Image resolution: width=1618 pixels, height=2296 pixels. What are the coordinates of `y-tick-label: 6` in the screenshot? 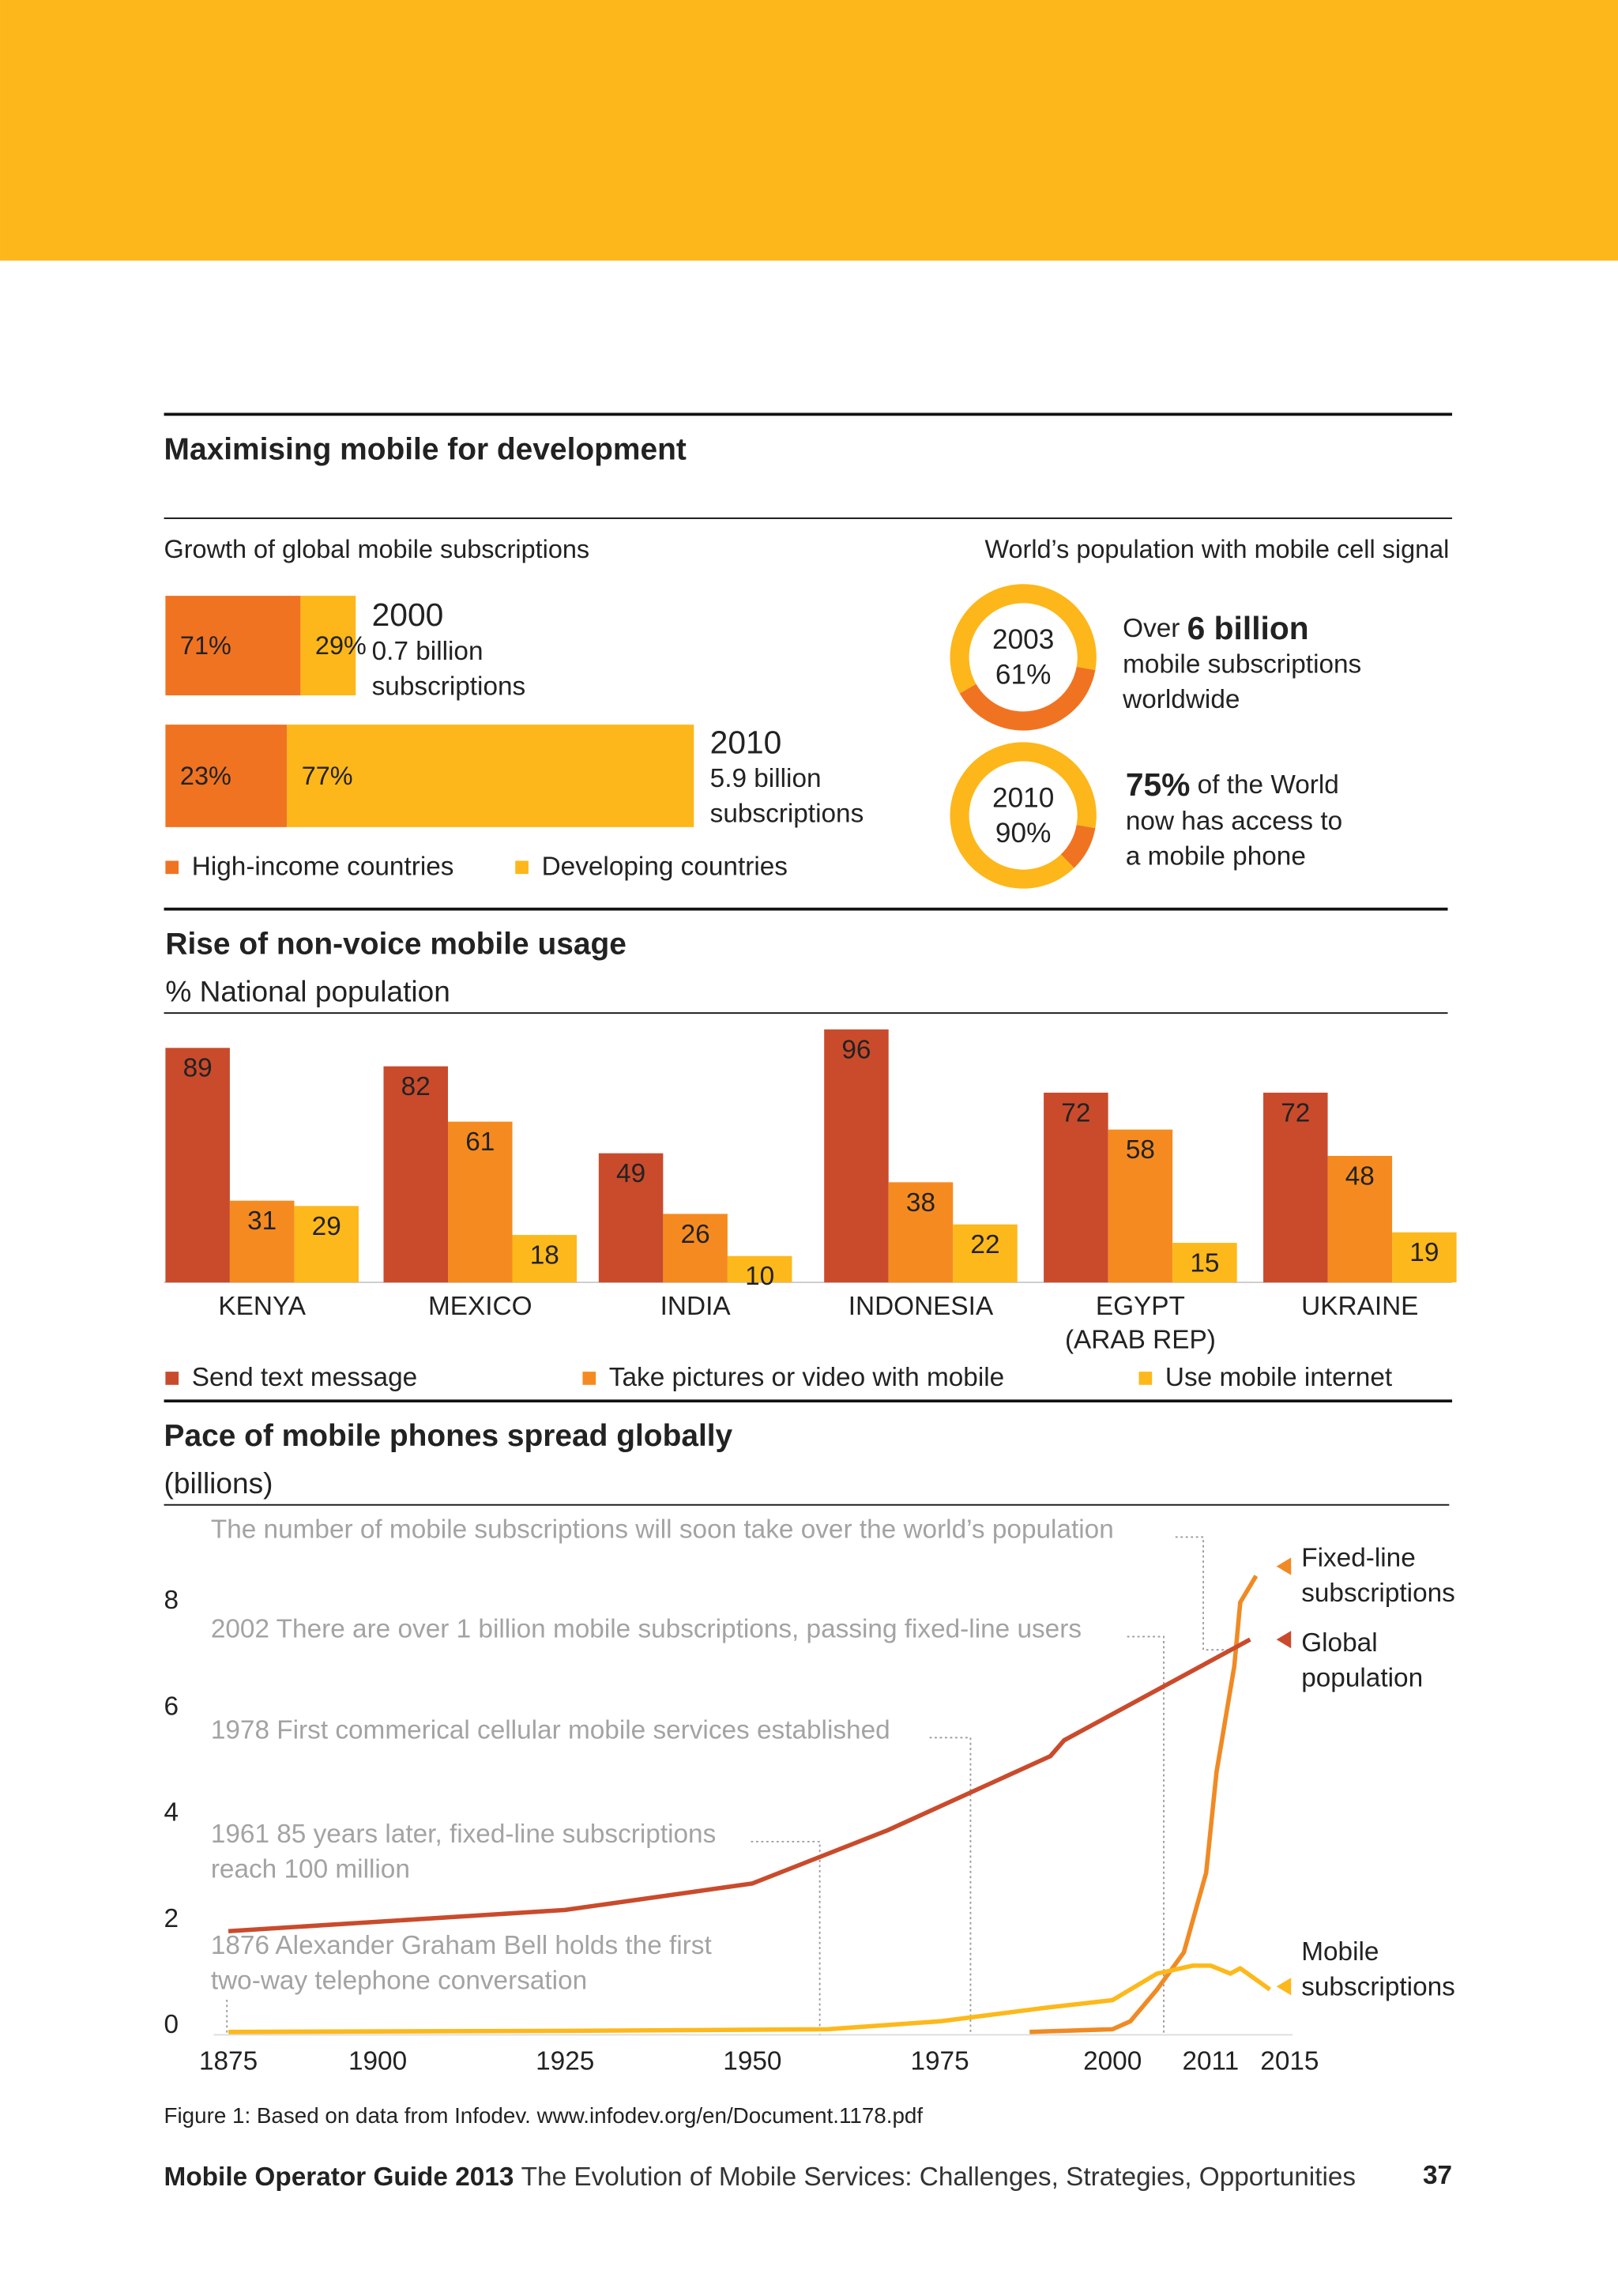 It's located at (171, 1706).